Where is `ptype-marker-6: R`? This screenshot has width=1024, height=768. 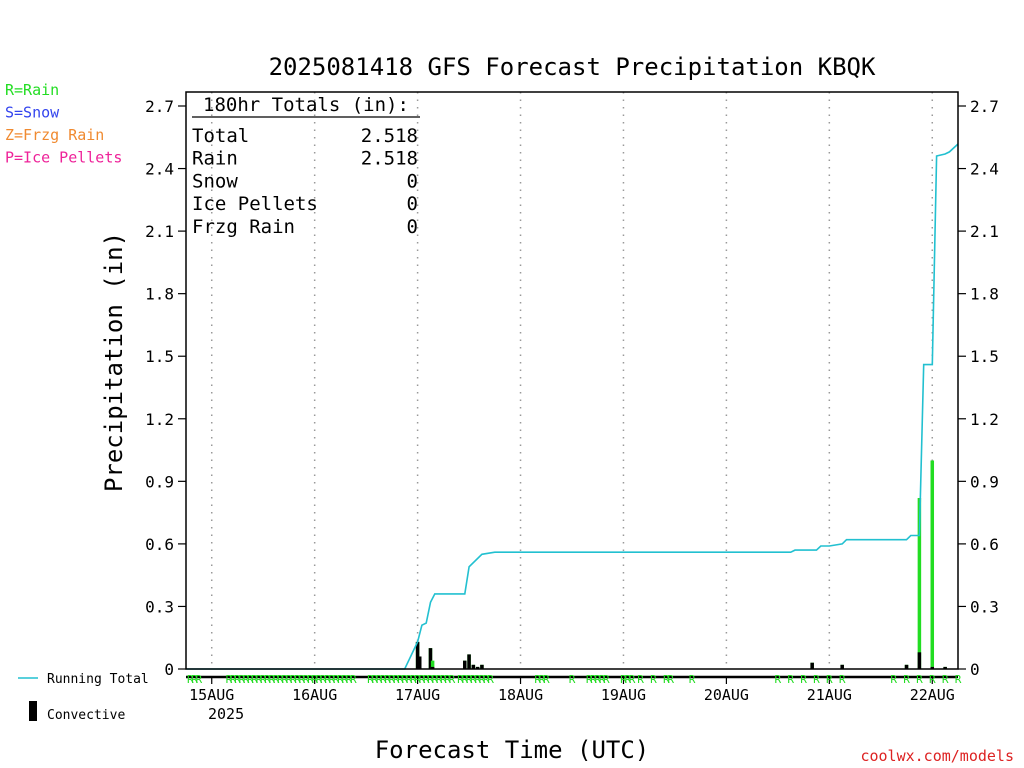 ptype-marker-6: R is located at coordinates (237, 679).